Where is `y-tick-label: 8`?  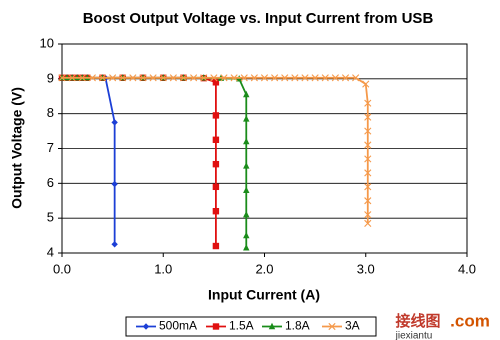 y-tick-label: 8 is located at coordinates (50, 112).